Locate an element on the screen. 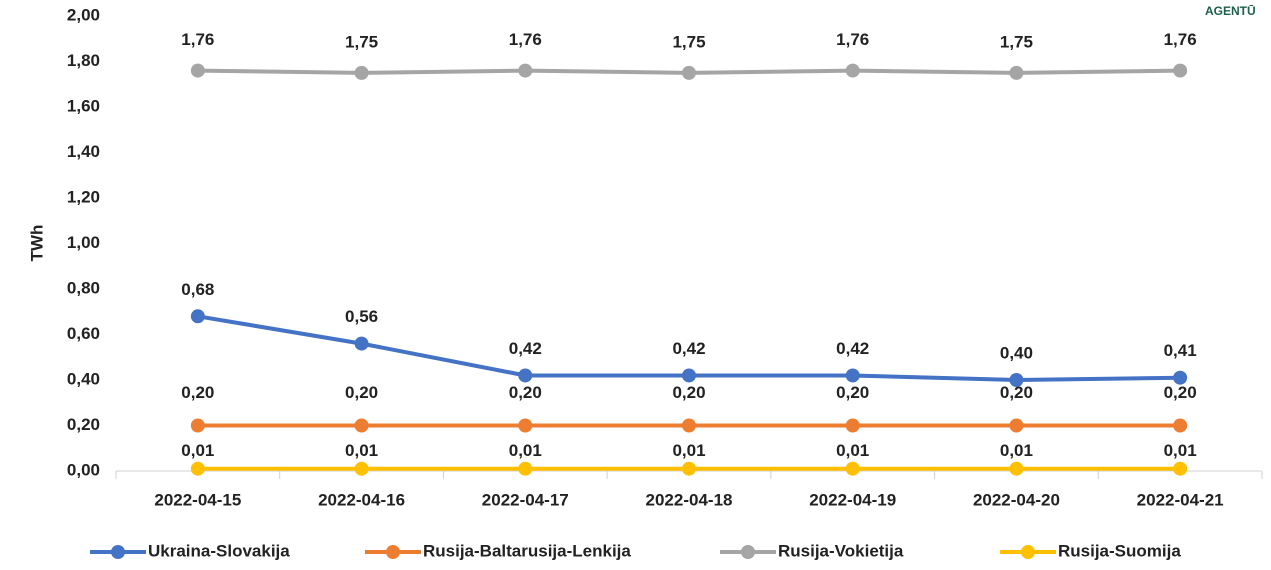 The image size is (1271, 570). y-tick-label: 1,80 is located at coordinates (83, 60).